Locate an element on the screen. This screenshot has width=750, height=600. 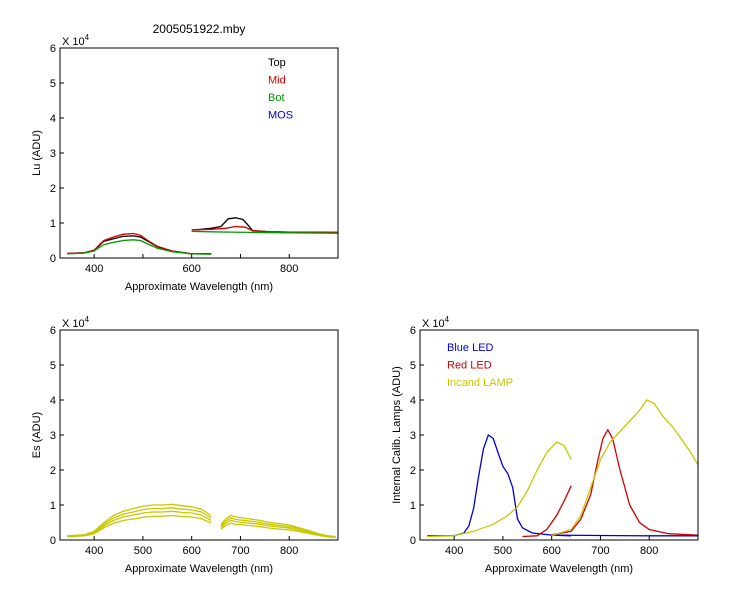
plot-frame is located at coordinates (199, 153).